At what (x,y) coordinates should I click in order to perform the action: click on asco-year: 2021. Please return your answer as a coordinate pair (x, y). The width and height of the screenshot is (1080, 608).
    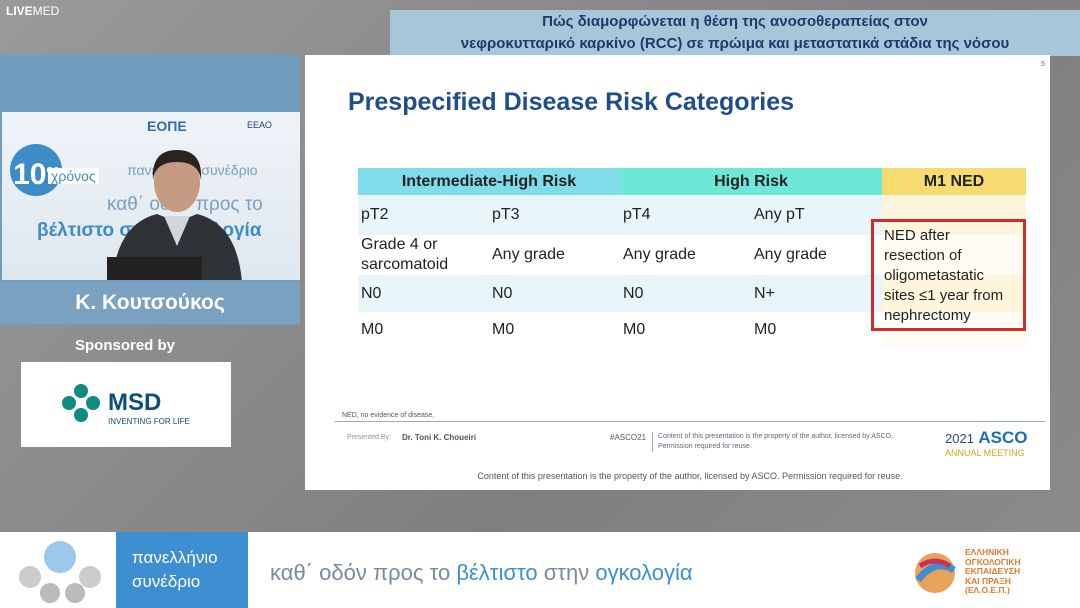
    Looking at the image, I should click on (959, 438).